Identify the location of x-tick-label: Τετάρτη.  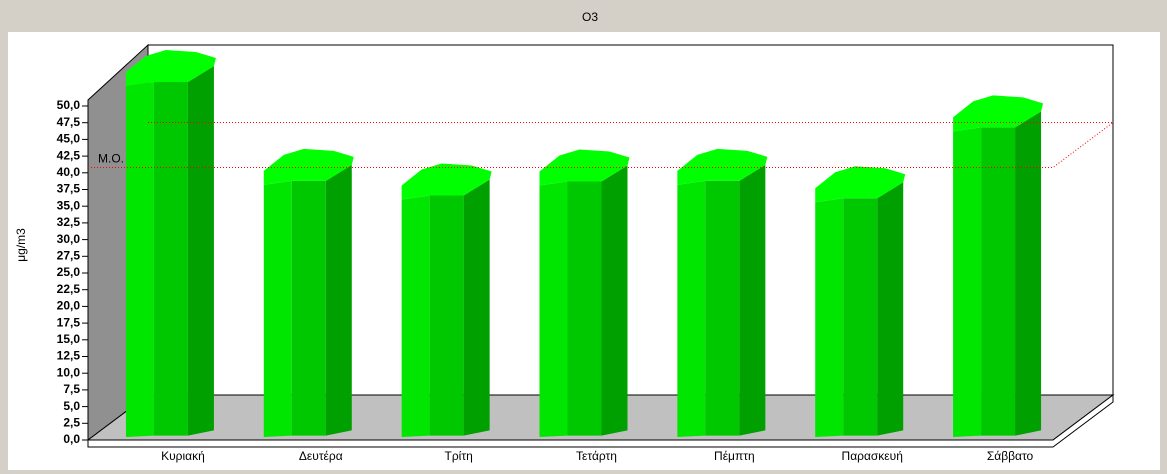
(596, 456).